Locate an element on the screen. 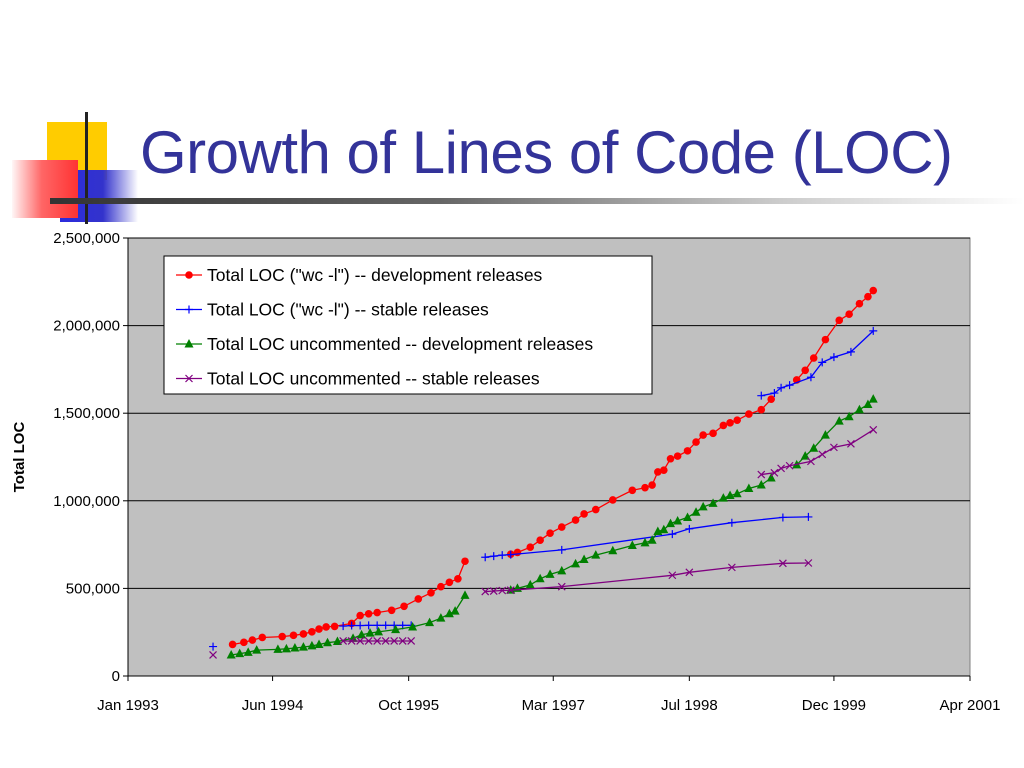  x-tick-label: Jul 1998 is located at coordinates (689, 705).